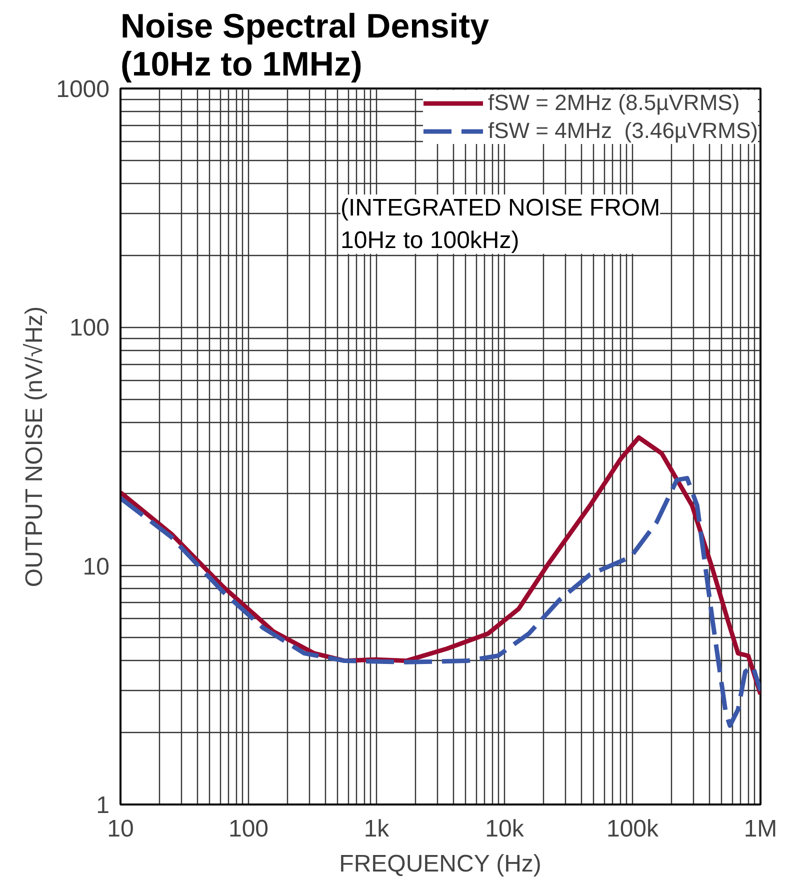  I want to click on x-tick-label: 1k, so click(377, 829).